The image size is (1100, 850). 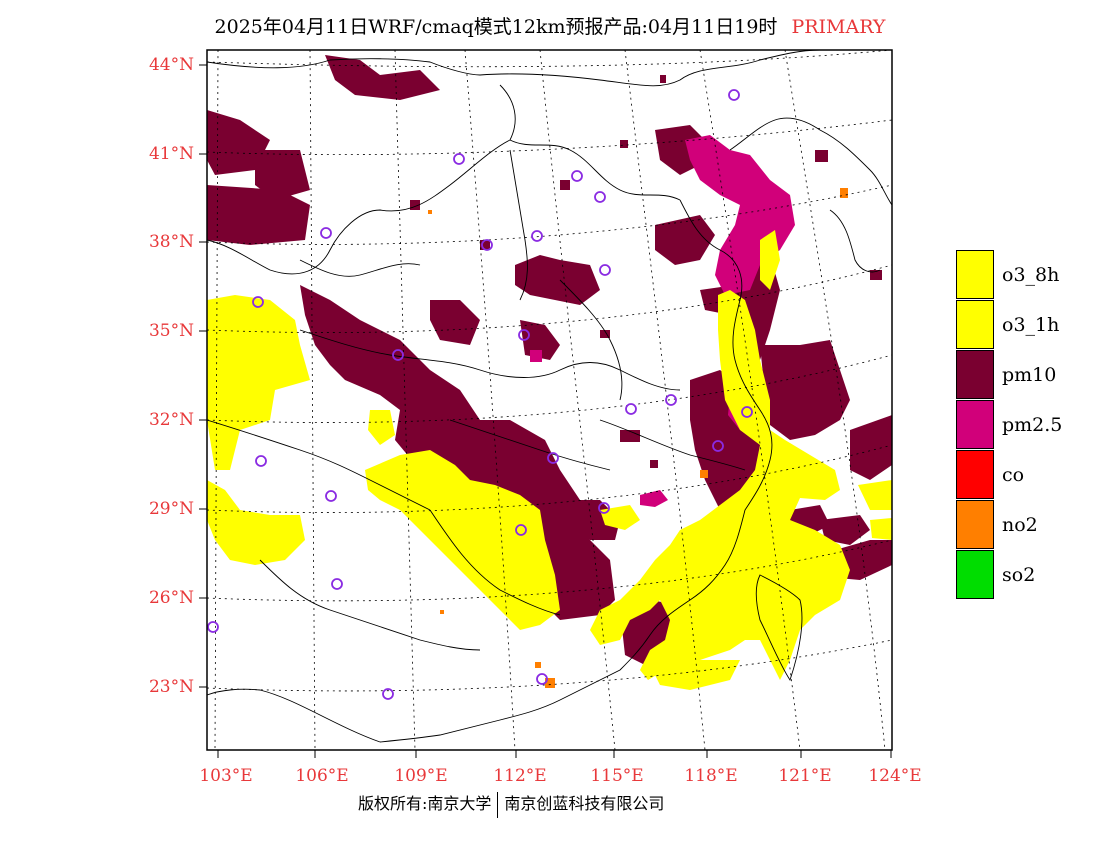 What do you see at coordinates (805, 776) in the screenshot?
I see `lon-label-121: 121°E` at bounding box center [805, 776].